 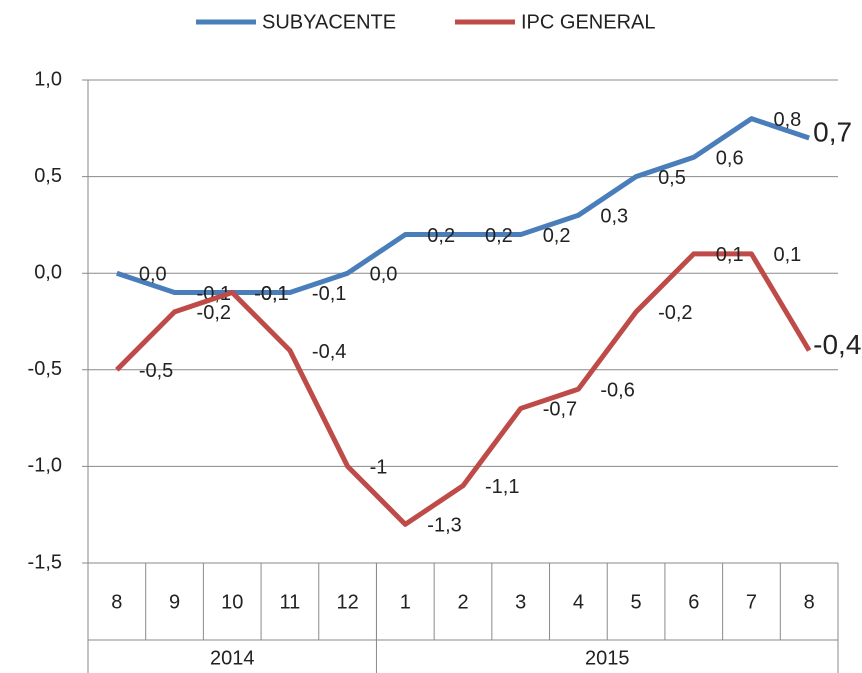 What do you see at coordinates (405, 602) in the screenshot?
I see `x-tick-label: 1` at bounding box center [405, 602].